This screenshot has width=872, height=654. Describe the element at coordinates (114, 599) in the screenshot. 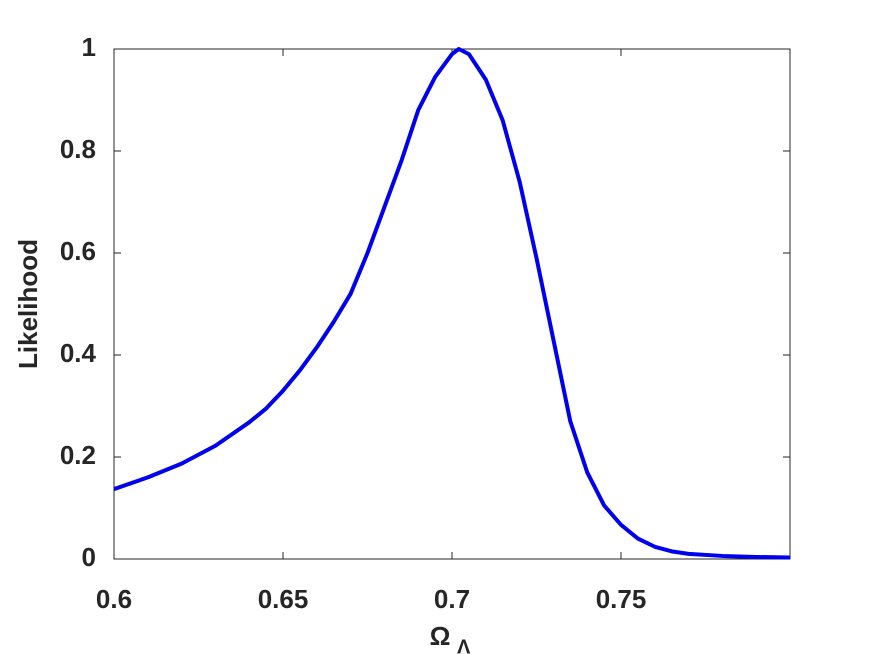

I see `x-tick-label: 0.6` at that location.